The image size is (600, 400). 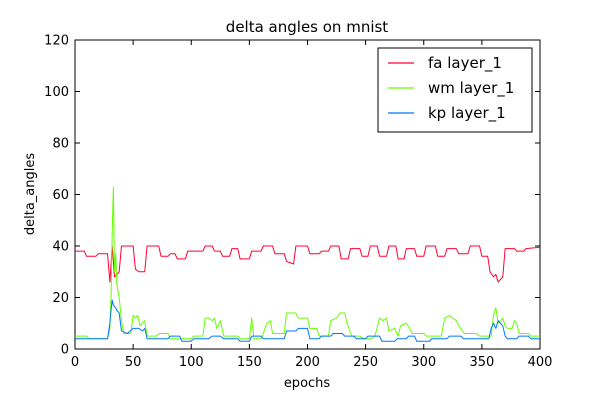 I want to click on x-tick-label: 0, so click(x=75, y=362).